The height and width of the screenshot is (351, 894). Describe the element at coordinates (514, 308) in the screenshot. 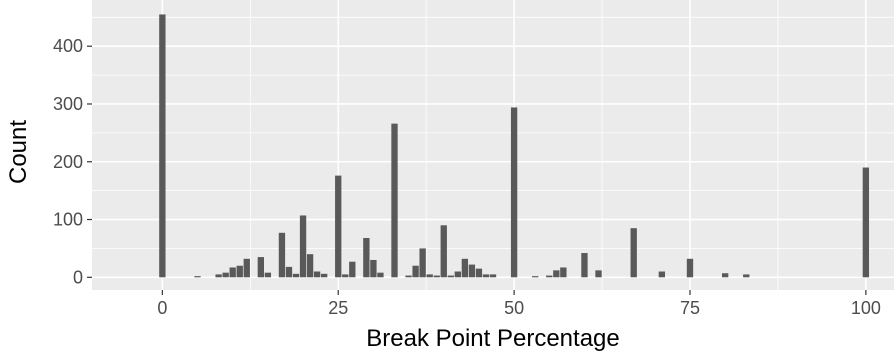

I see `x-tick-label: 50` at that location.